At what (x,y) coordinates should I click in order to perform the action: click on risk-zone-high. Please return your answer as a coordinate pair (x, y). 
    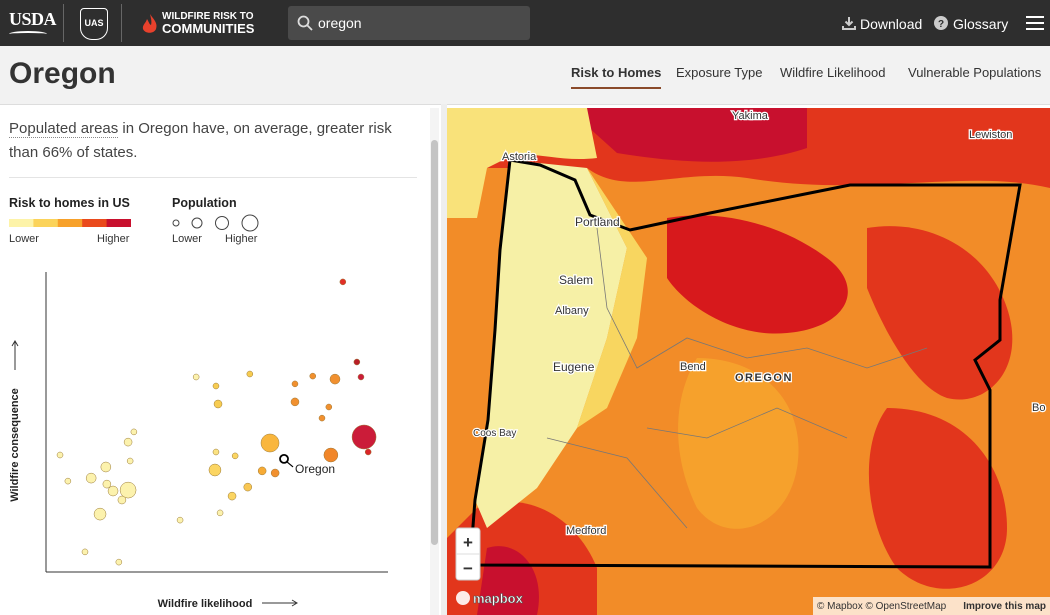
    Looking at the image, I should click on (937, 498).